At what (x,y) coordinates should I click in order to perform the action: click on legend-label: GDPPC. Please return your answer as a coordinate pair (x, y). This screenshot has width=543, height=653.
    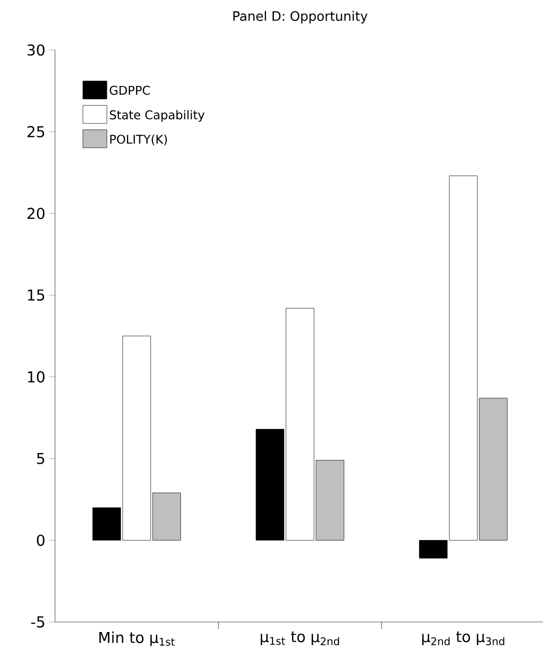
    Looking at the image, I should click on (130, 90).